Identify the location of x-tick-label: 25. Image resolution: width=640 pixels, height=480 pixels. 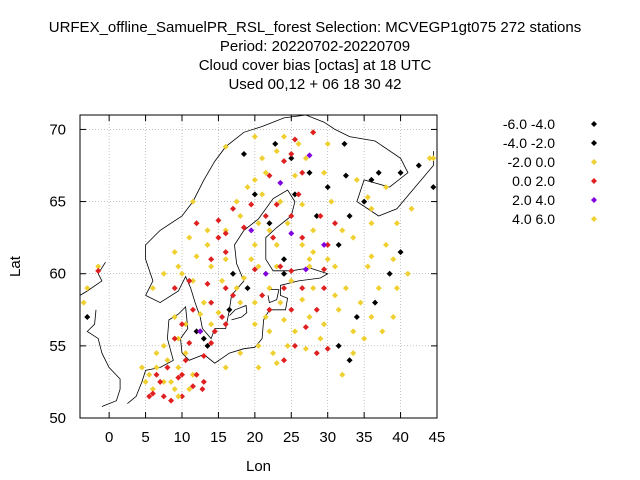
(291, 437).